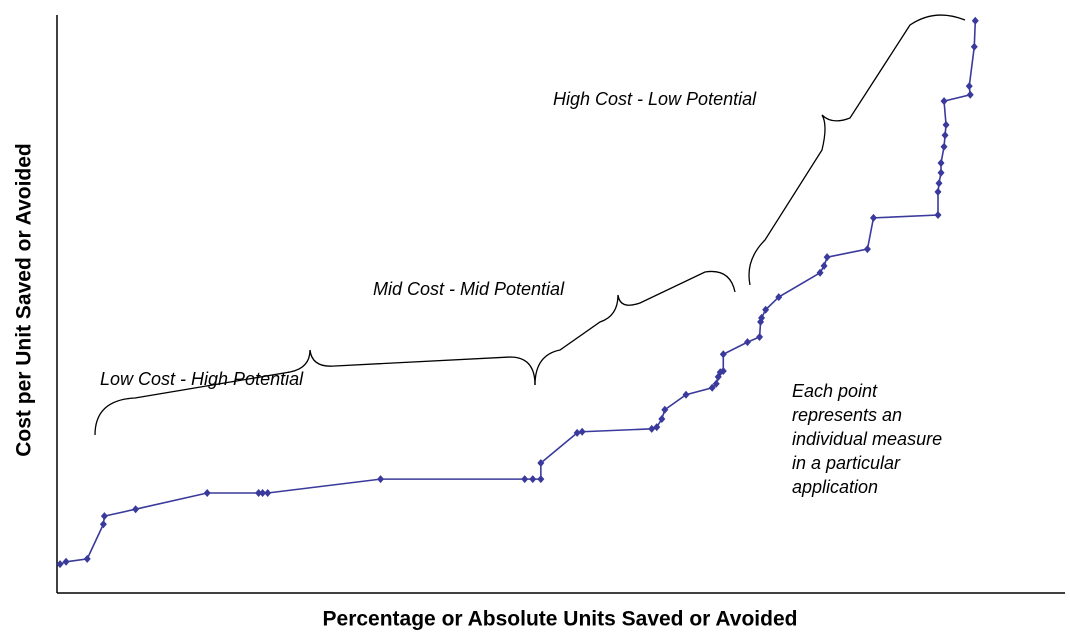 This screenshot has height=633, width=1070. Describe the element at coordinates (847, 415) in the screenshot. I see `note-line: represents an` at that location.